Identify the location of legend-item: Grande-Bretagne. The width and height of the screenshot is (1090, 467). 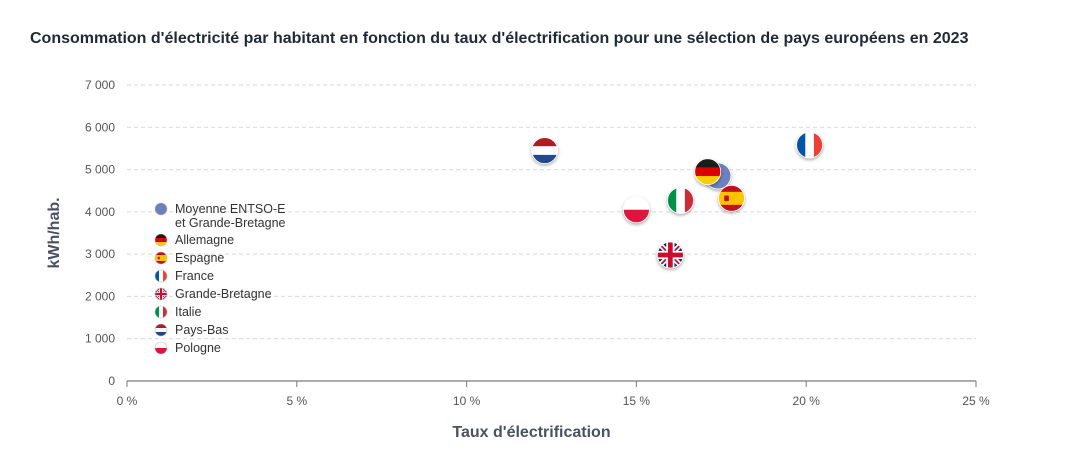
(213, 294).